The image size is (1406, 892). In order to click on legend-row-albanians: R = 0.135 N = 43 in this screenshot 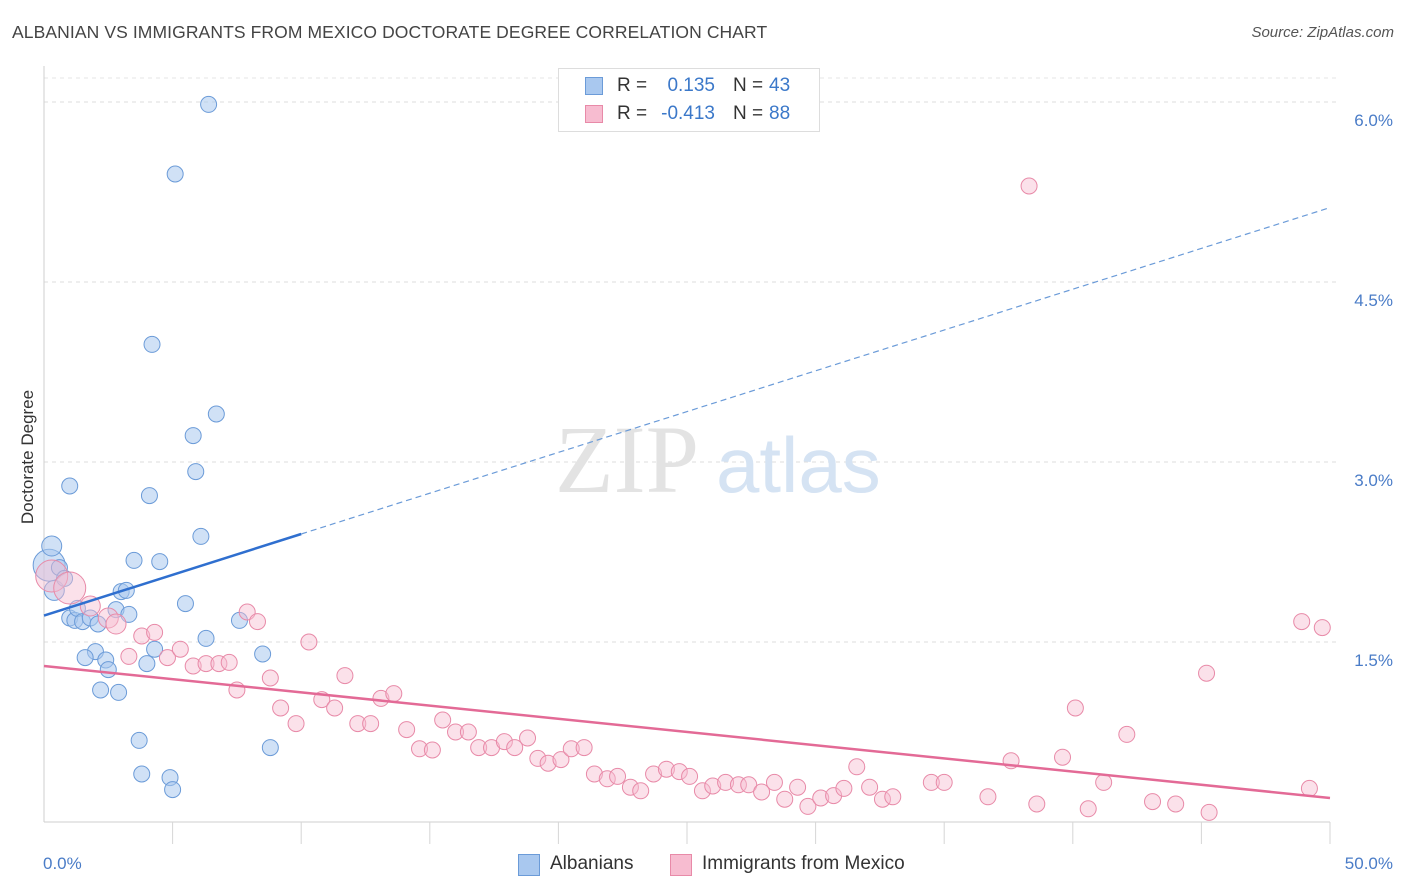, I will do `click(689, 86)`.